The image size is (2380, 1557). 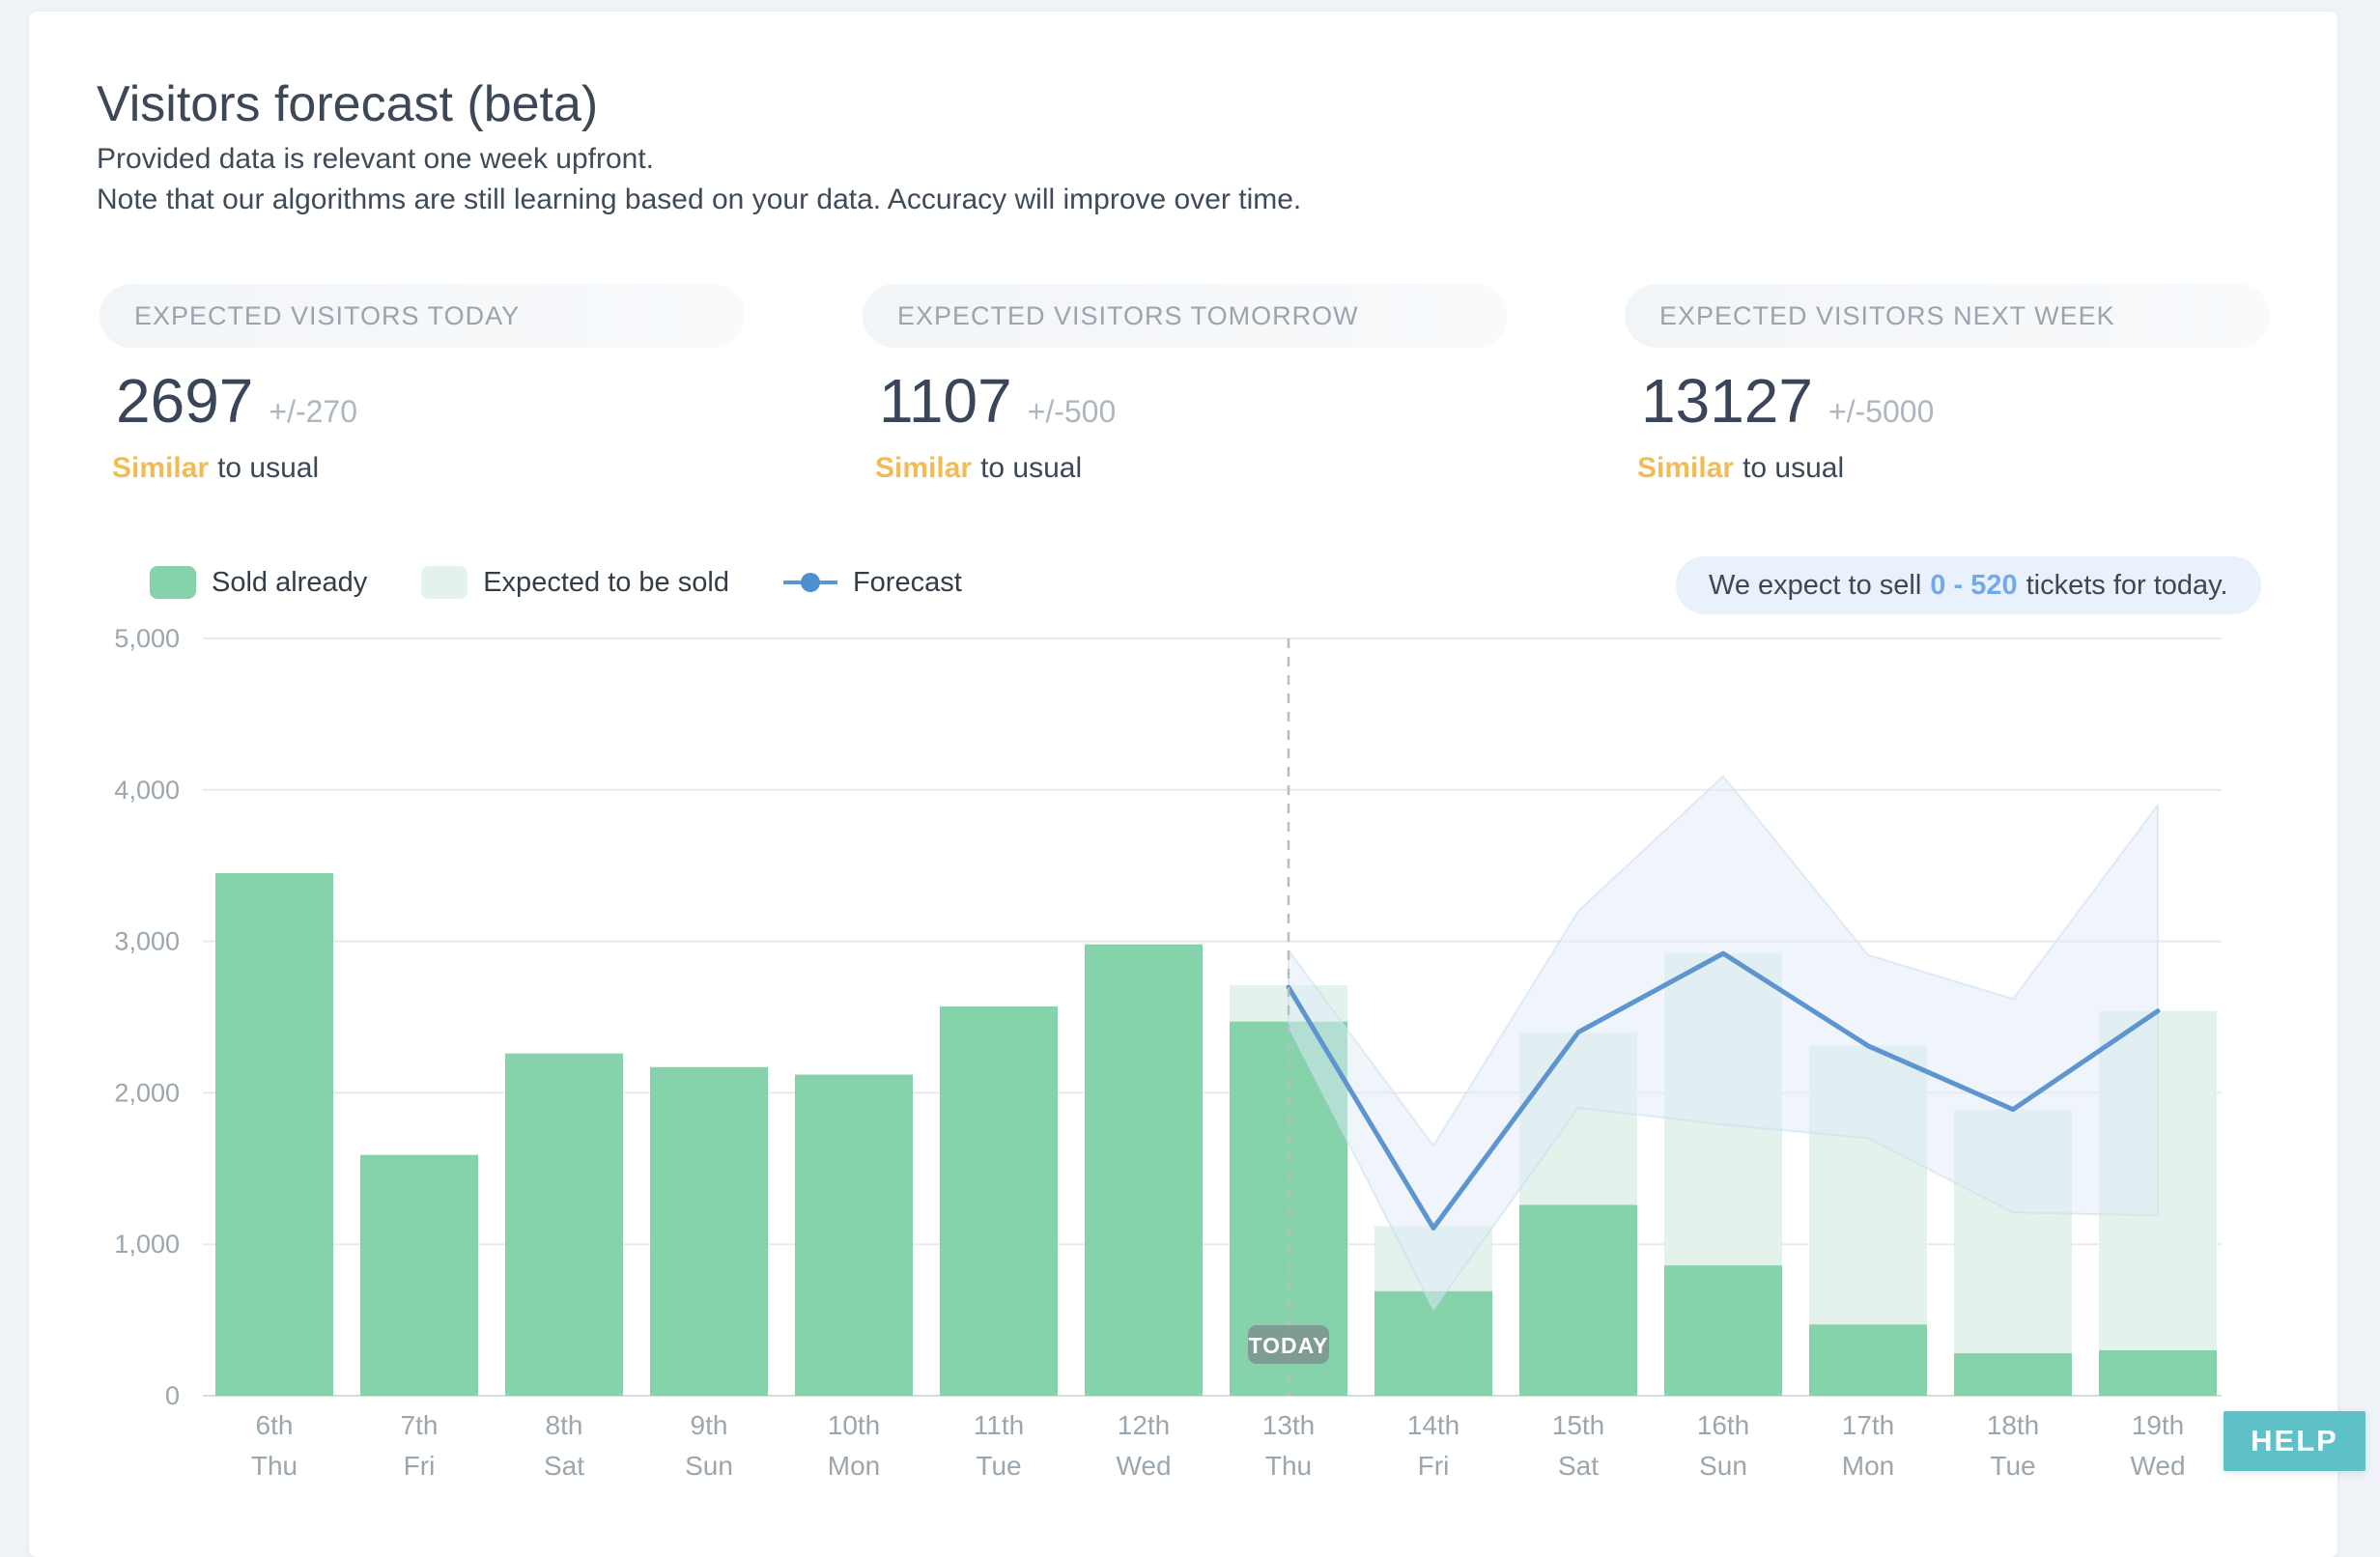 What do you see at coordinates (2295, 1441) in the screenshot?
I see `help-button: HELP` at bounding box center [2295, 1441].